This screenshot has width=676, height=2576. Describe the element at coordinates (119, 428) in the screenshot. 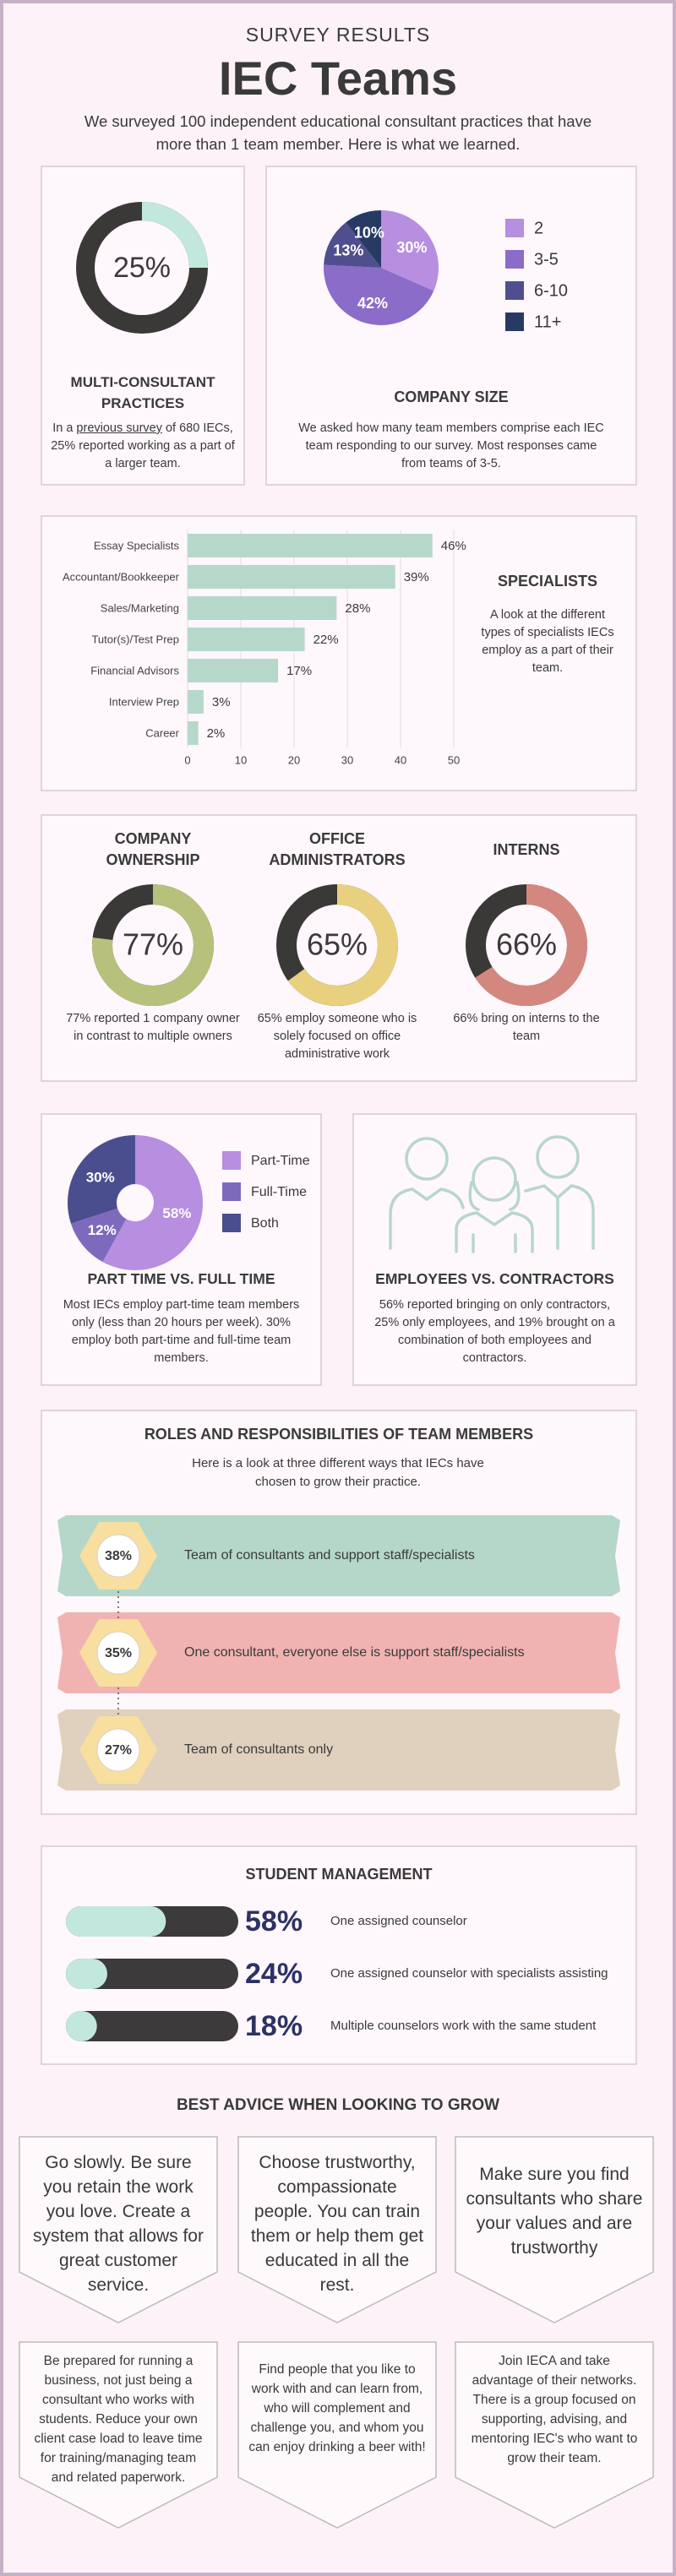

I see `survey-link: previous survey` at that location.